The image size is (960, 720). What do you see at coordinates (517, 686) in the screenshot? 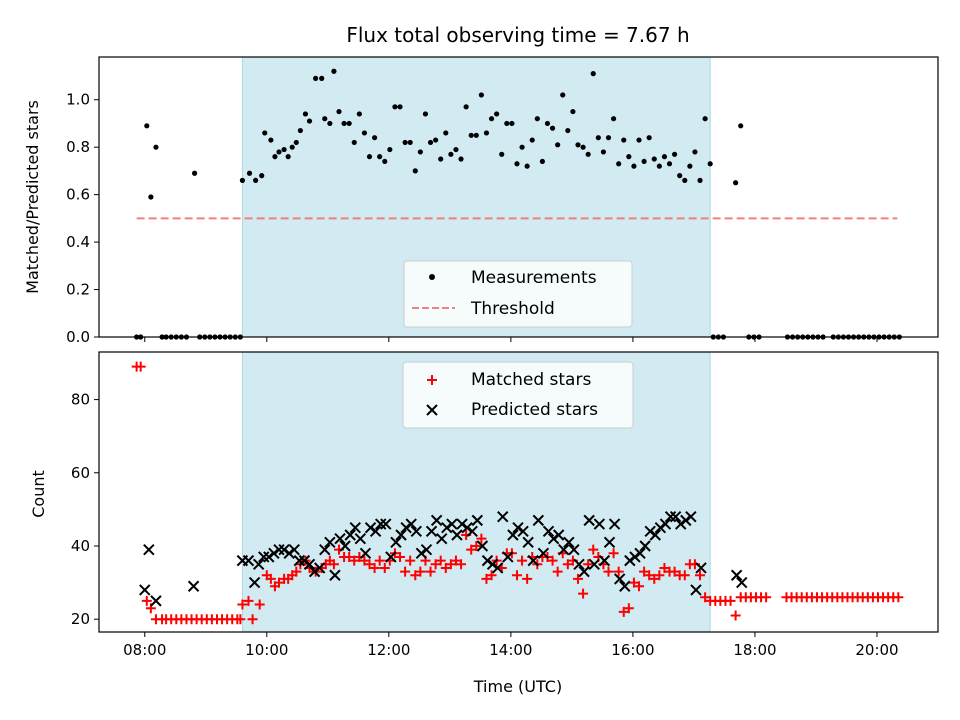
I see `x-axis-label: Time (UTC)` at bounding box center [517, 686].